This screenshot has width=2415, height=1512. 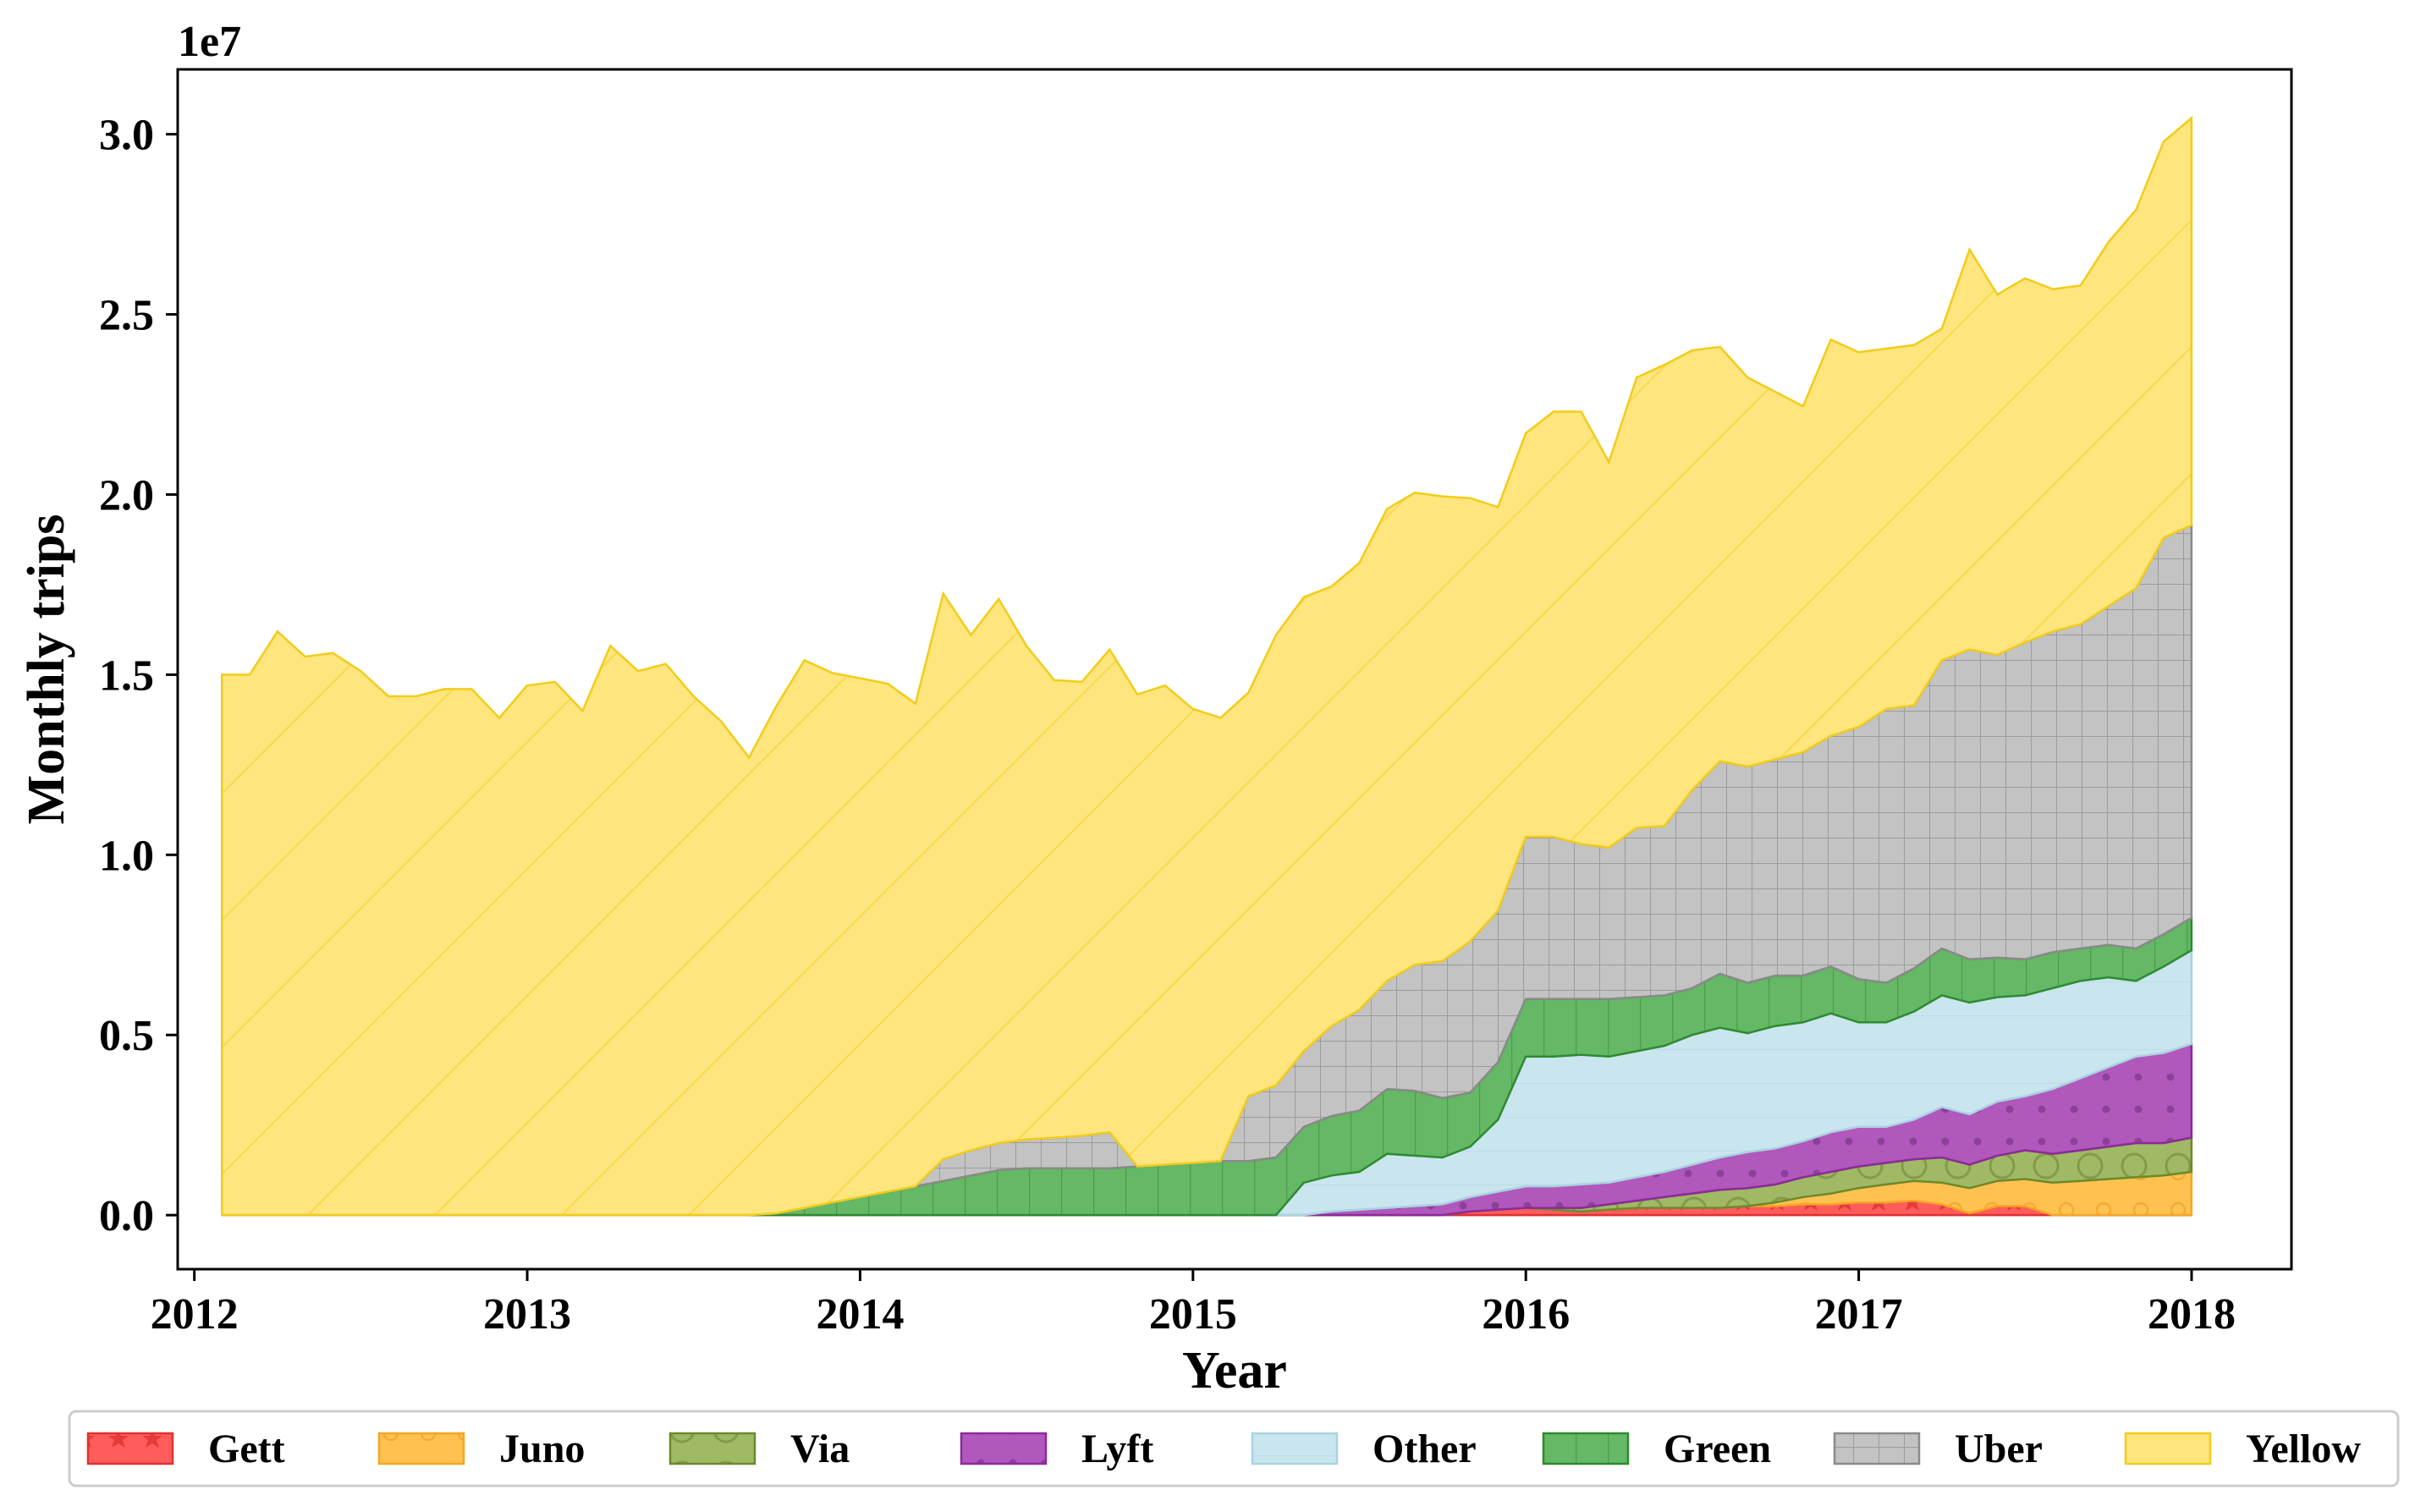 I want to click on legend-label-lyft: Lyft, so click(x=1117, y=1449).